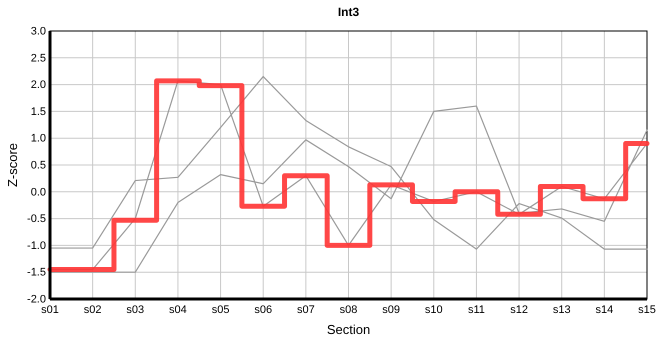 The image size is (660, 360). I want to click on y-tick-label: 1.5, so click(38, 112).